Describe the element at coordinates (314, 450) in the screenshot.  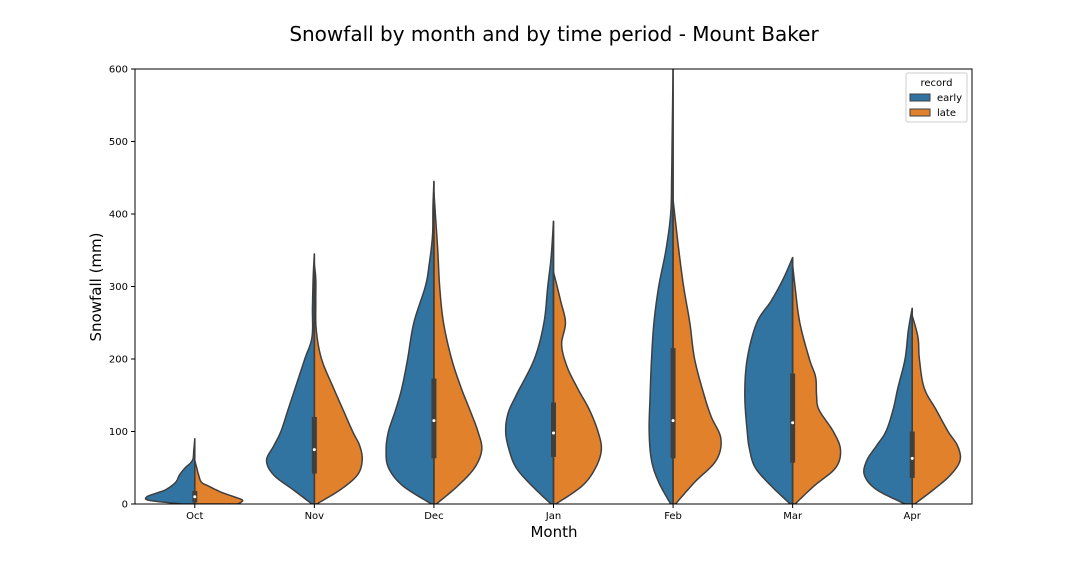
I see `median-marker-nov` at that location.